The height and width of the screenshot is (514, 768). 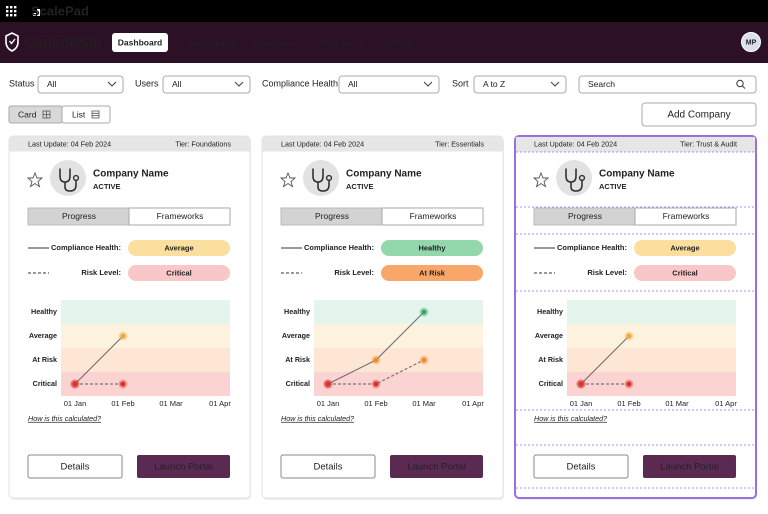 What do you see at coordinates (60, 10) in the screenshot?
I see `brand: ScalePad` at bounding box center [60, 10].